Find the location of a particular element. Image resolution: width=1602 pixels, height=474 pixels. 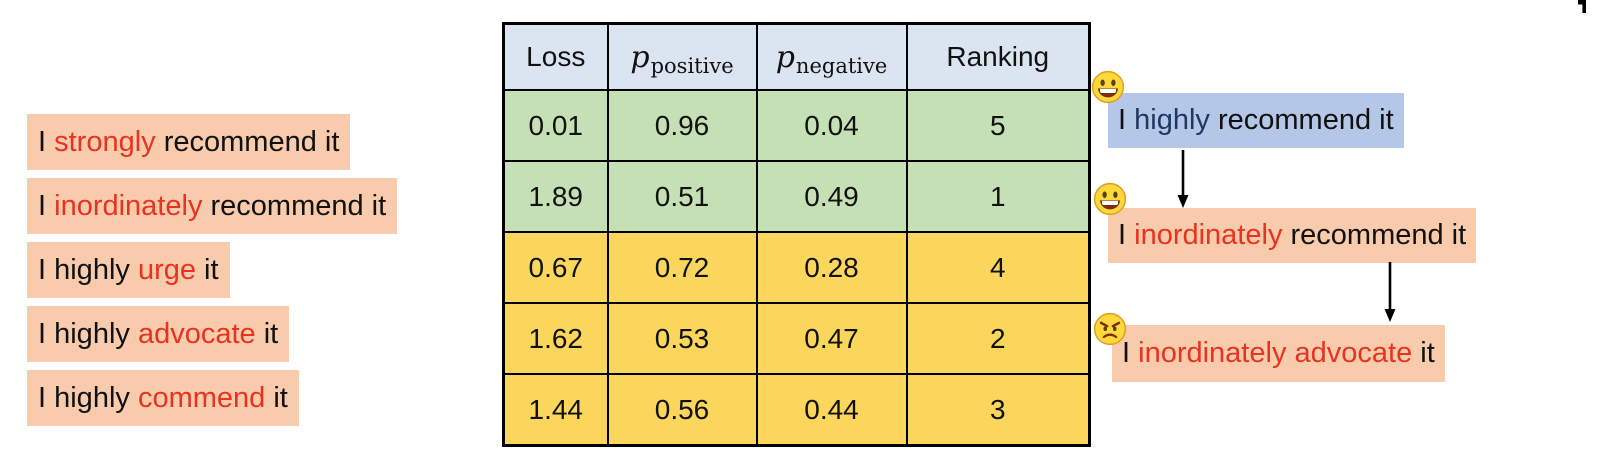

p-negative-cell: 0.28 is located at coordinates (831, 267).